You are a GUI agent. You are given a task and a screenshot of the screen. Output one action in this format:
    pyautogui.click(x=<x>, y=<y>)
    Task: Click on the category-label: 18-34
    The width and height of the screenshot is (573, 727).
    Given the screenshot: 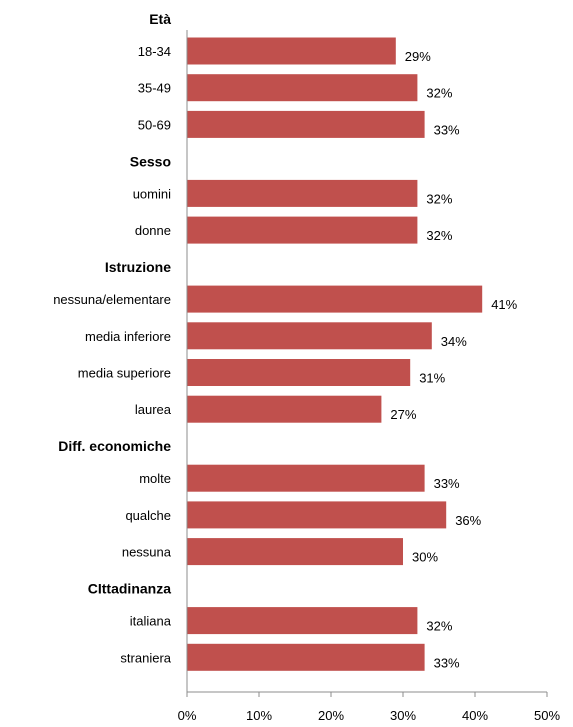 What is the action you would take?
    pyautogui.click(x=154, y=51)
    